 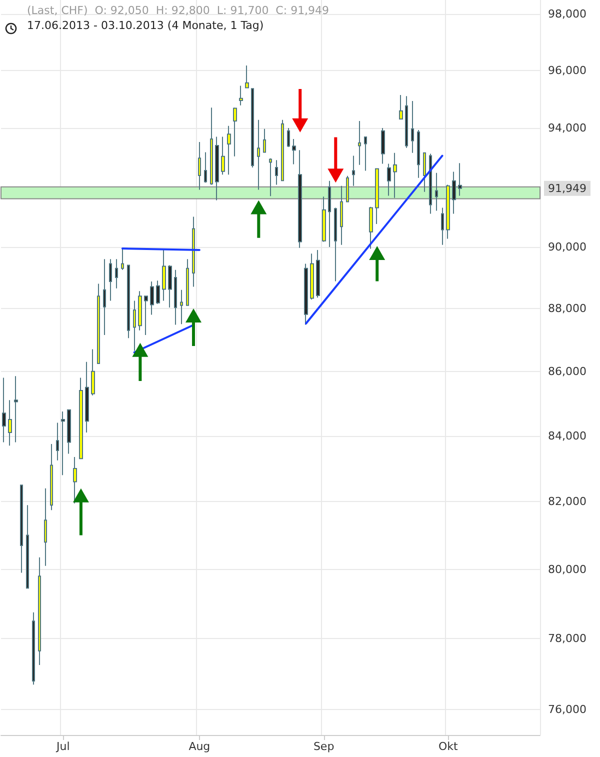 I want to click on text: 17.06.2013 - 03.10.2013 (4 Monate, 1 Tag), so click(x=145, y=25).